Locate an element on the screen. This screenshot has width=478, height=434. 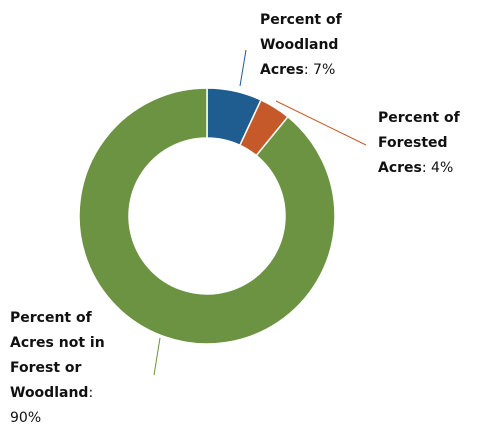
data-label: Percent of Forested Acres: 4% is located at coordinates (428, 143).